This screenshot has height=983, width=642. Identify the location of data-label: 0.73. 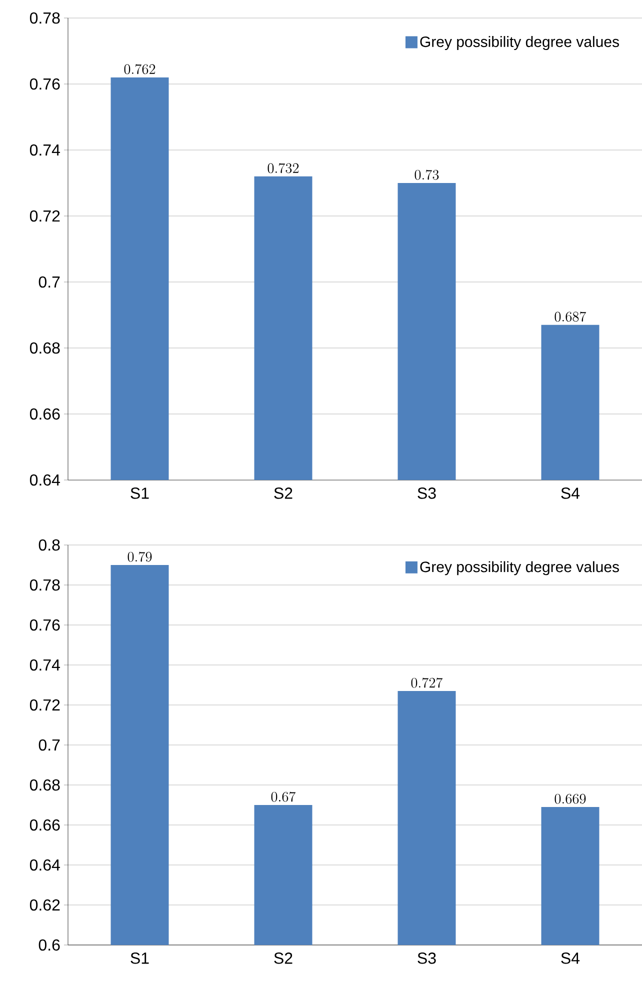
(426, 175).